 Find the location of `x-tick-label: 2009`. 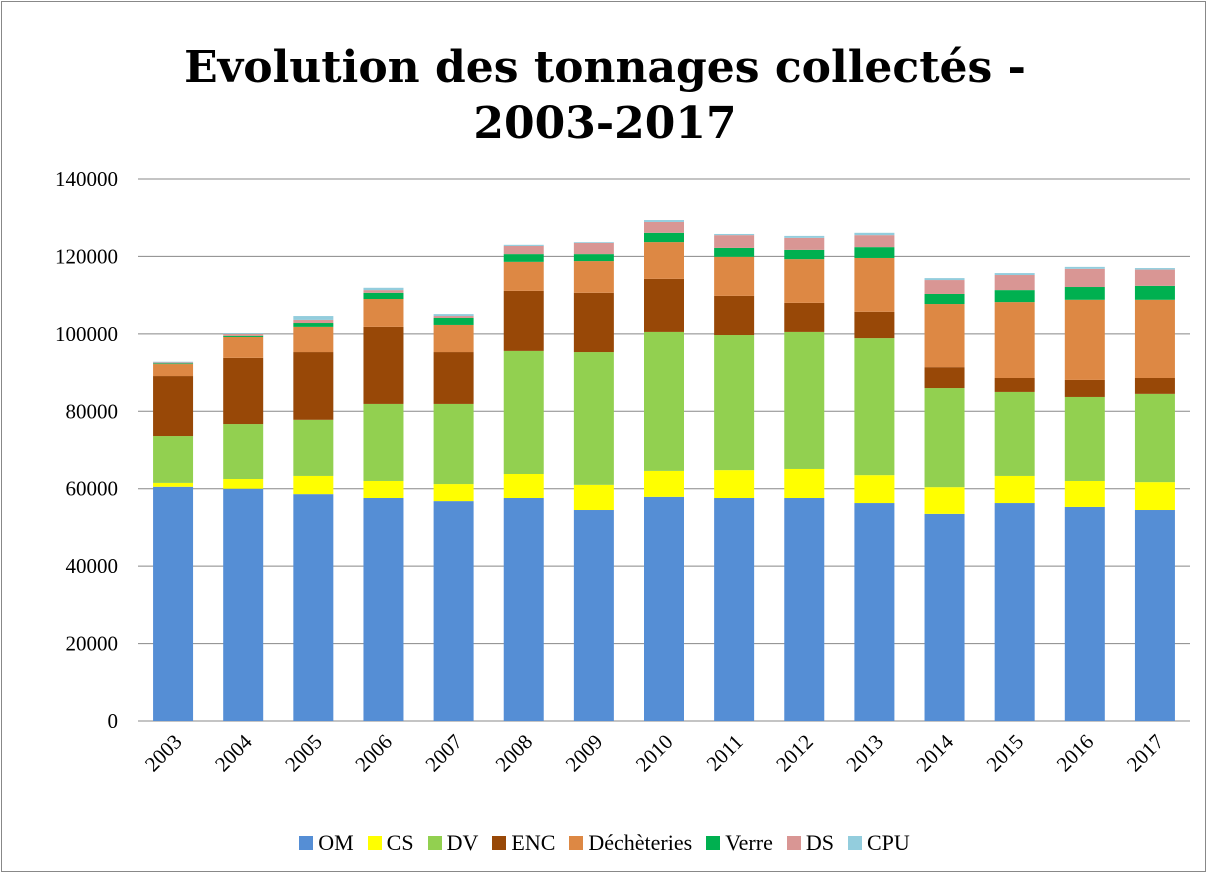

x-tick-label: 2009 is located at coordinates (584, 753).